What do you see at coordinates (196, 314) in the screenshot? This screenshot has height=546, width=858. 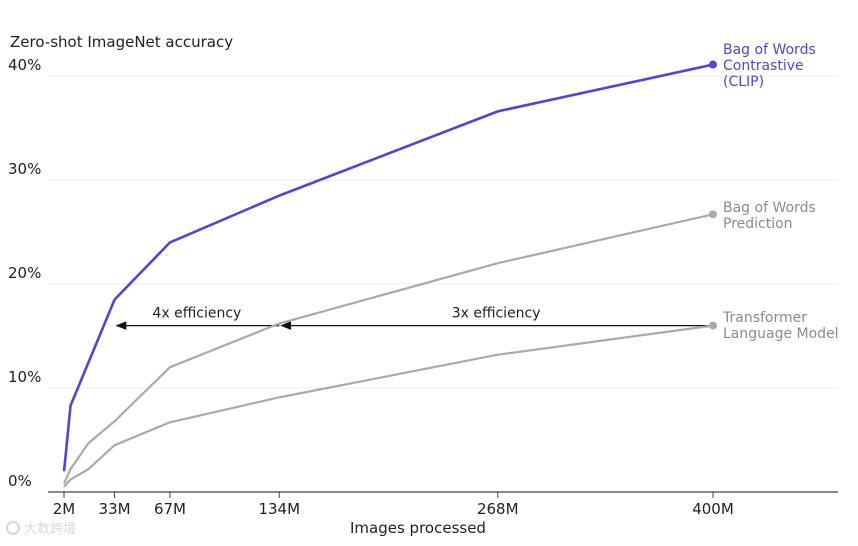 I see `efficiency-label: 4x efficiency` at bounding box center [196, 314].